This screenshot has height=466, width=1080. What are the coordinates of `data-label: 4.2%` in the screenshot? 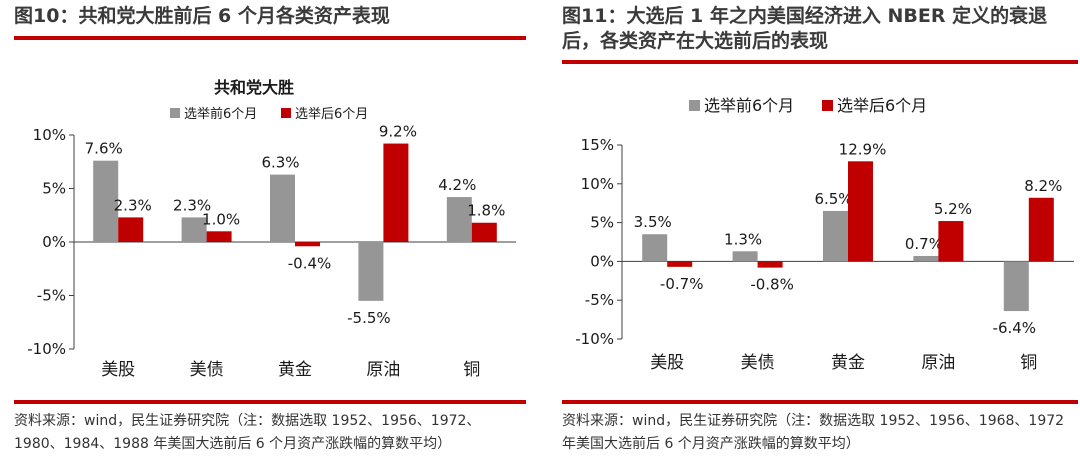 It's located at (457, 185).